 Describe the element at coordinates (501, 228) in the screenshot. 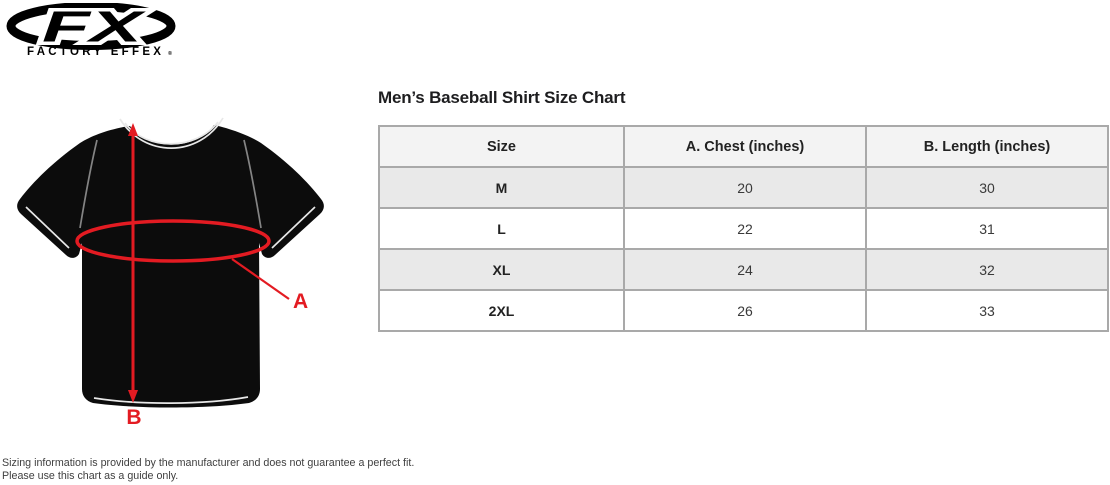

I see `size-cell: L` at that location.